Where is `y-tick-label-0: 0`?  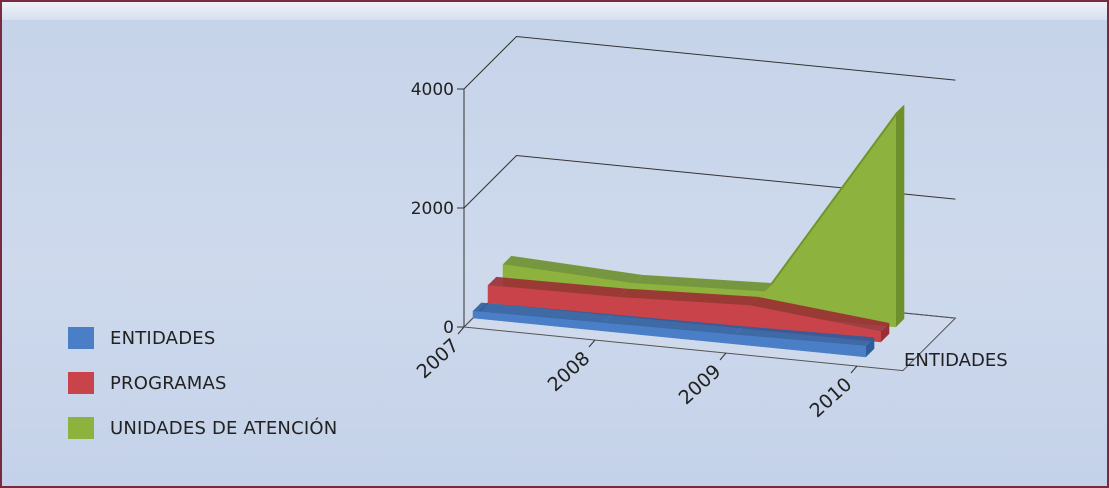 y-tick-label-0: 0 is located at coordinates (448, 328).